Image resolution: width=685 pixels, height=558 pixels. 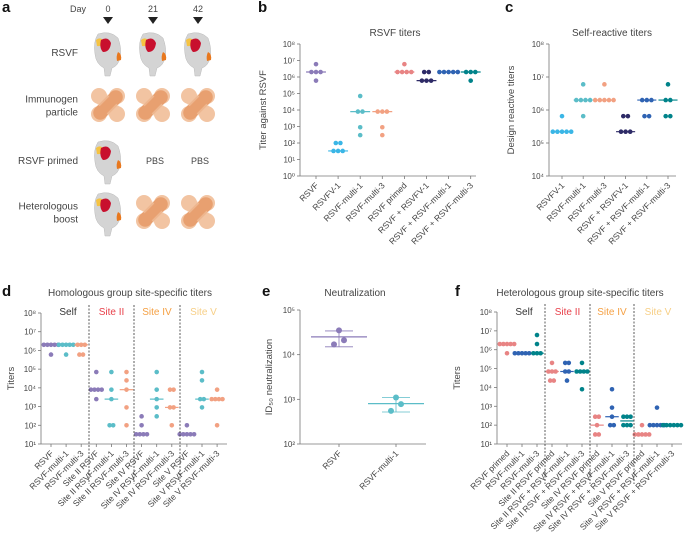 I want to click on pbs-label: PBS, so click(x=200, y=161).